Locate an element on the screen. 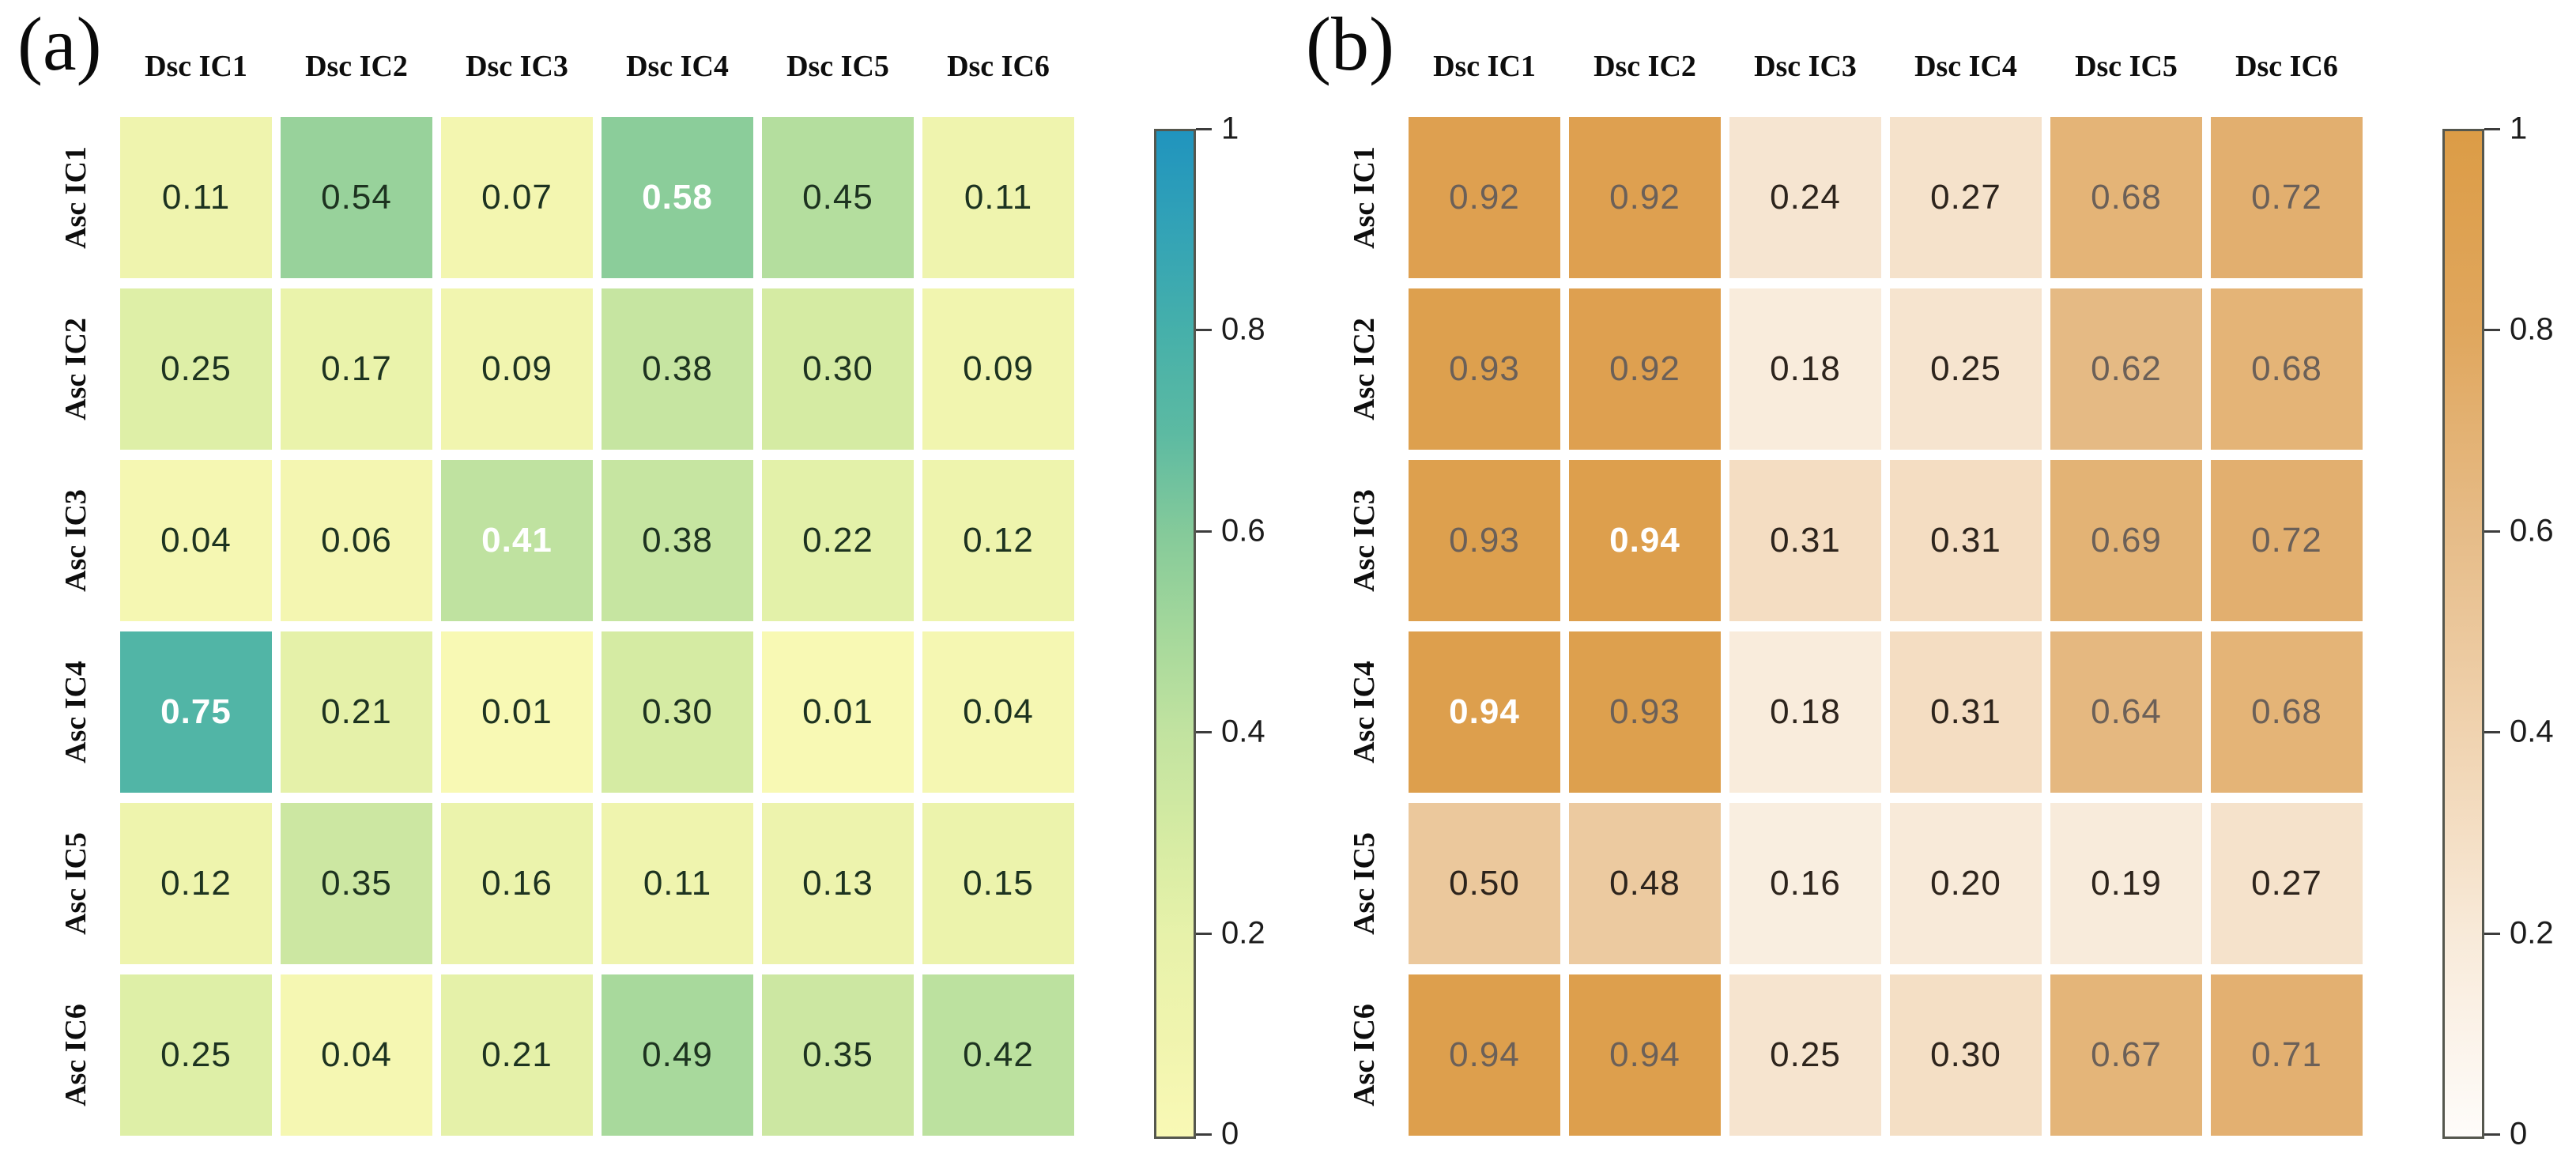  heatmap-cell: 0.06 is located at coordinates (356, 540).